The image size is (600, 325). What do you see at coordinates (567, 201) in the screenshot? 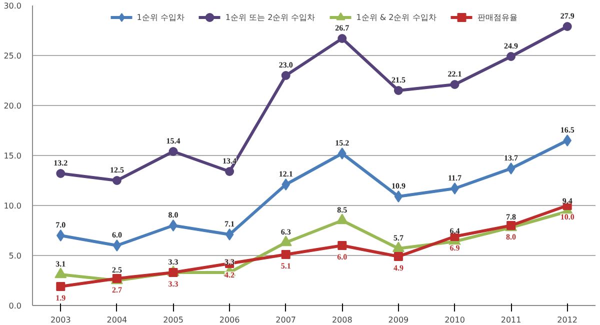
I see `data-label: 9.4` at bounding box center [567, 201].